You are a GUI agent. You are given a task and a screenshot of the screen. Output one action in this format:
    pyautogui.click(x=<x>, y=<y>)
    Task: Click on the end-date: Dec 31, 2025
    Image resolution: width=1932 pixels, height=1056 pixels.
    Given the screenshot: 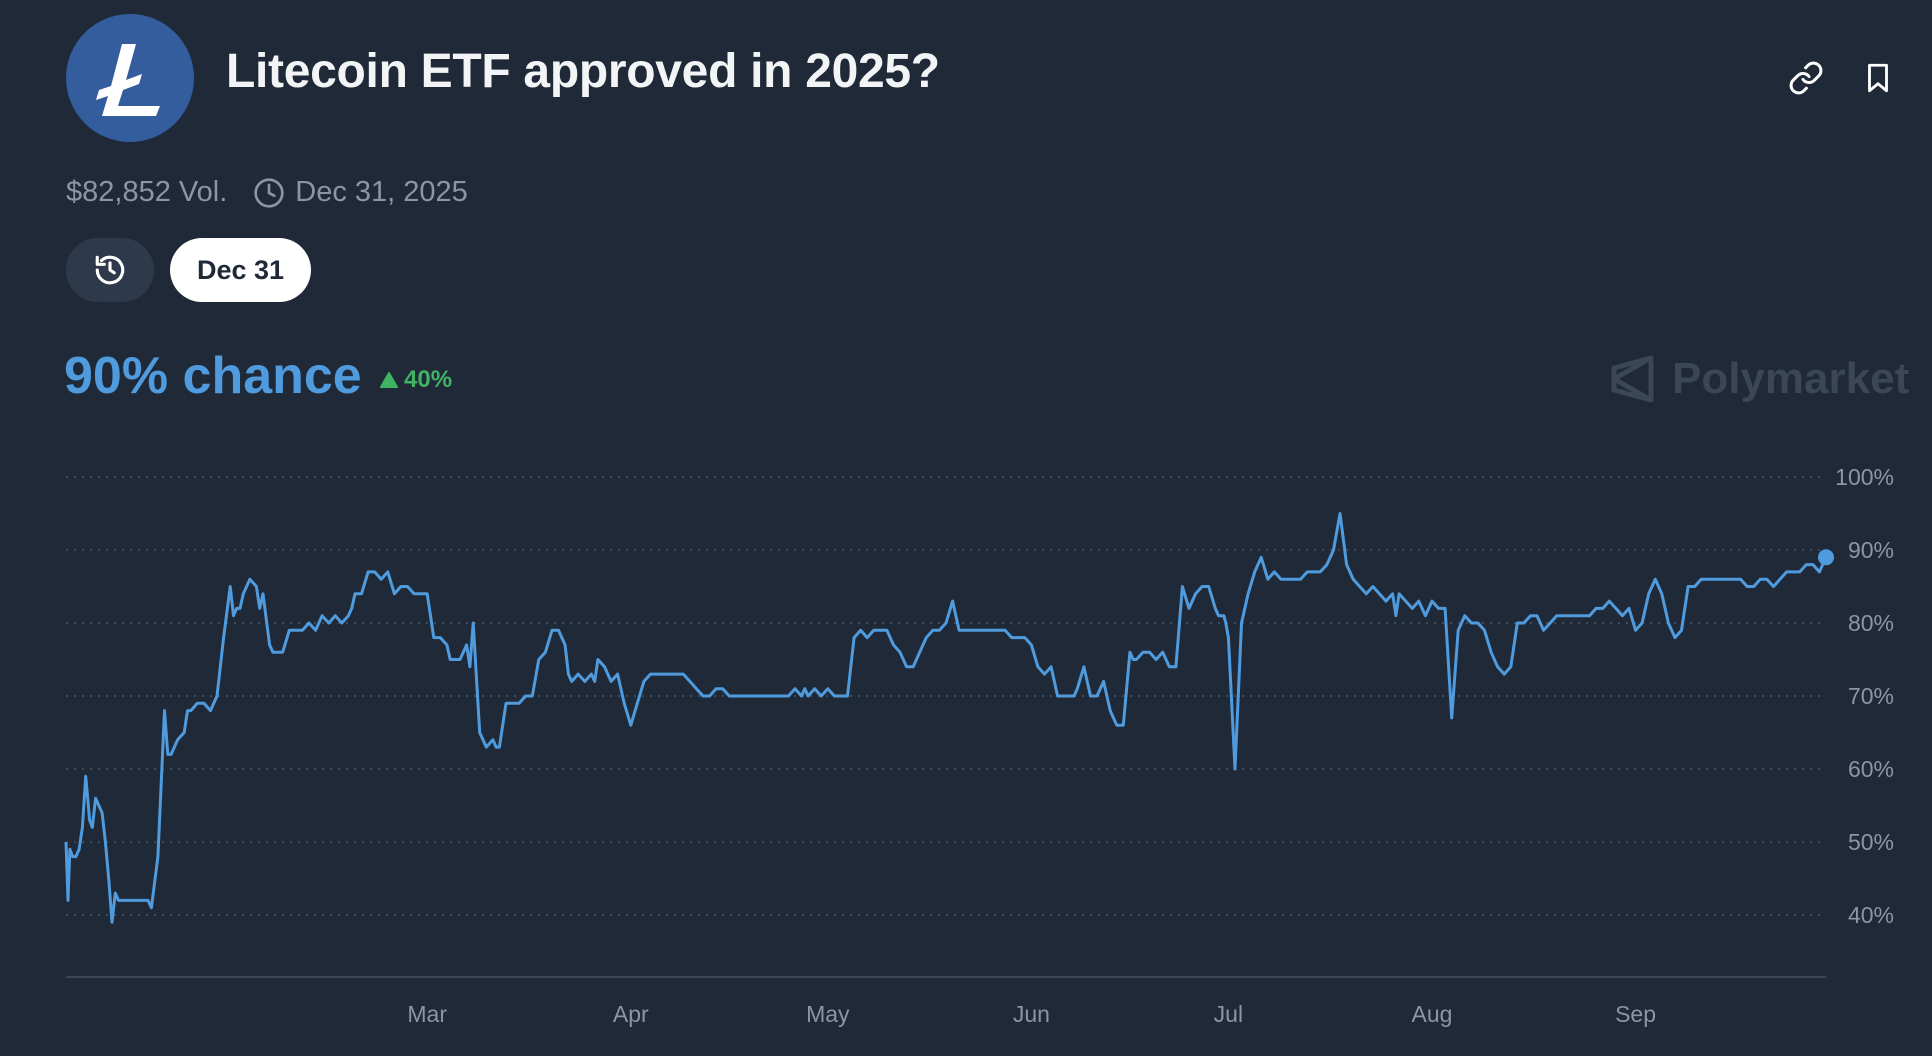 What is the action you would take?
    pyautogui.click(x=360, y=192)
    